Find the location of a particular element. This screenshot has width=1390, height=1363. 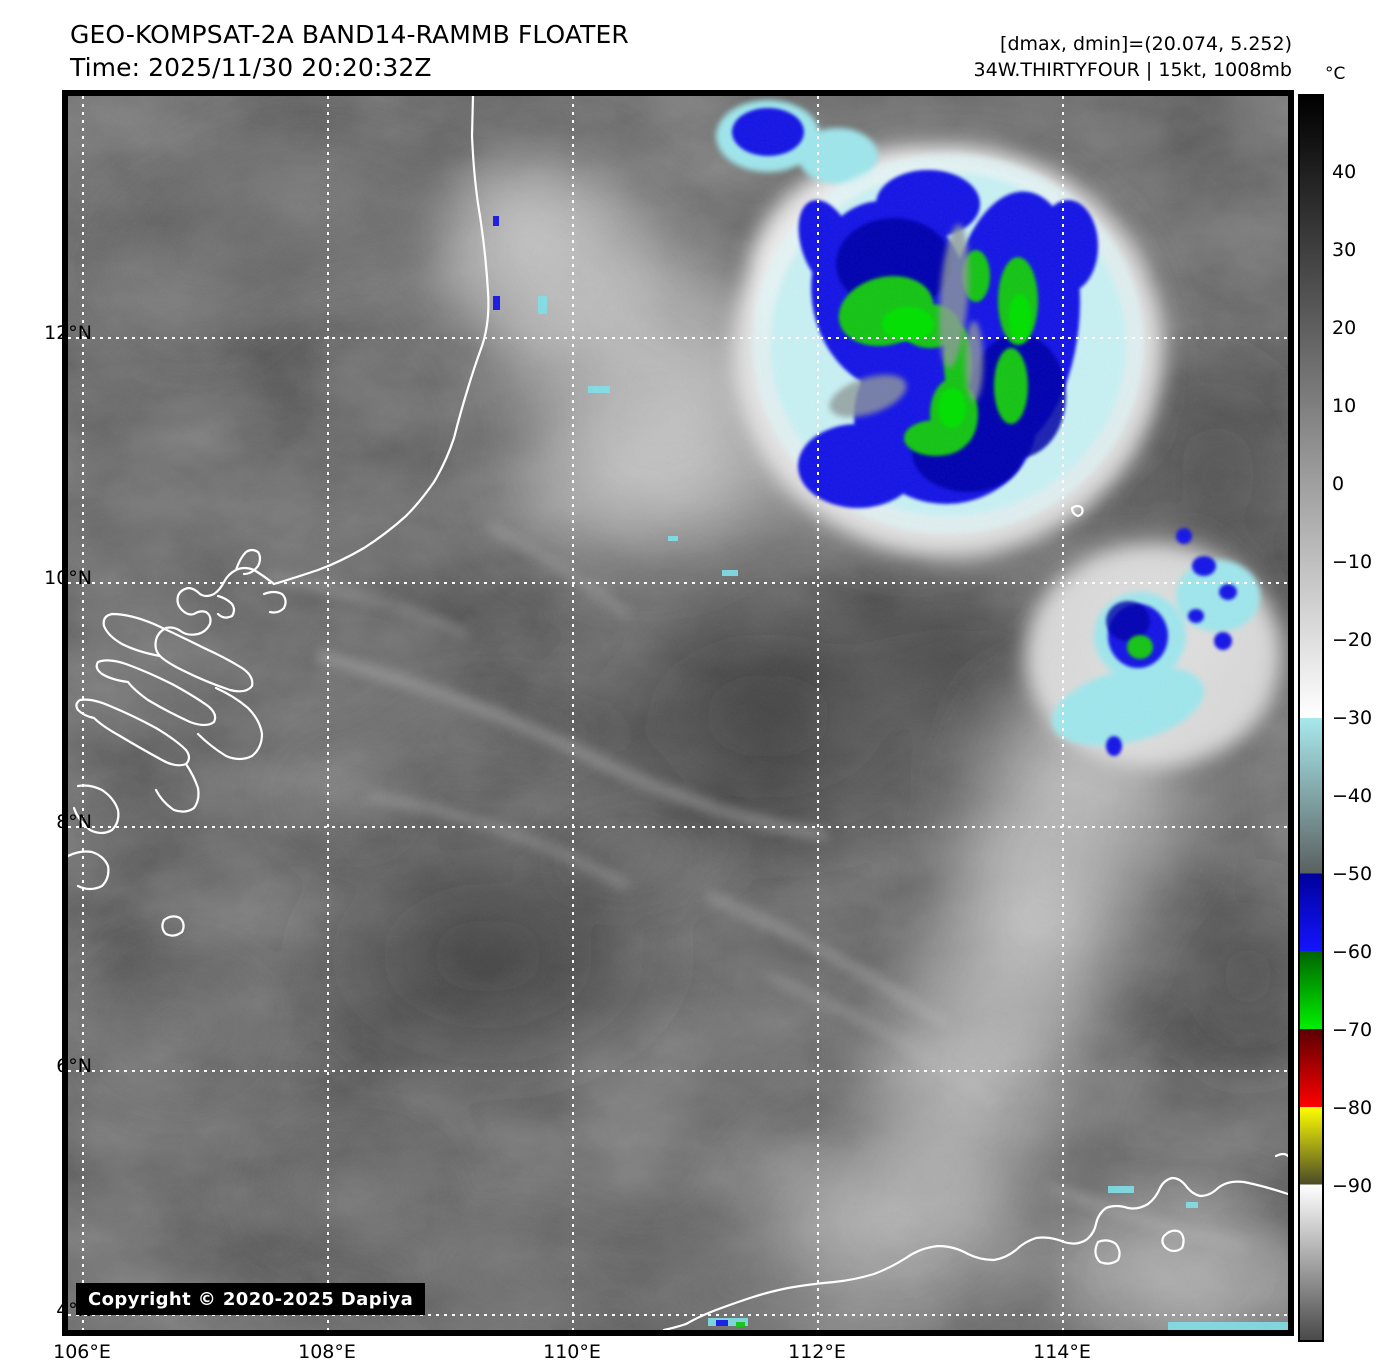

ytick-12N: 12°N is located at coordinates (68, 333).